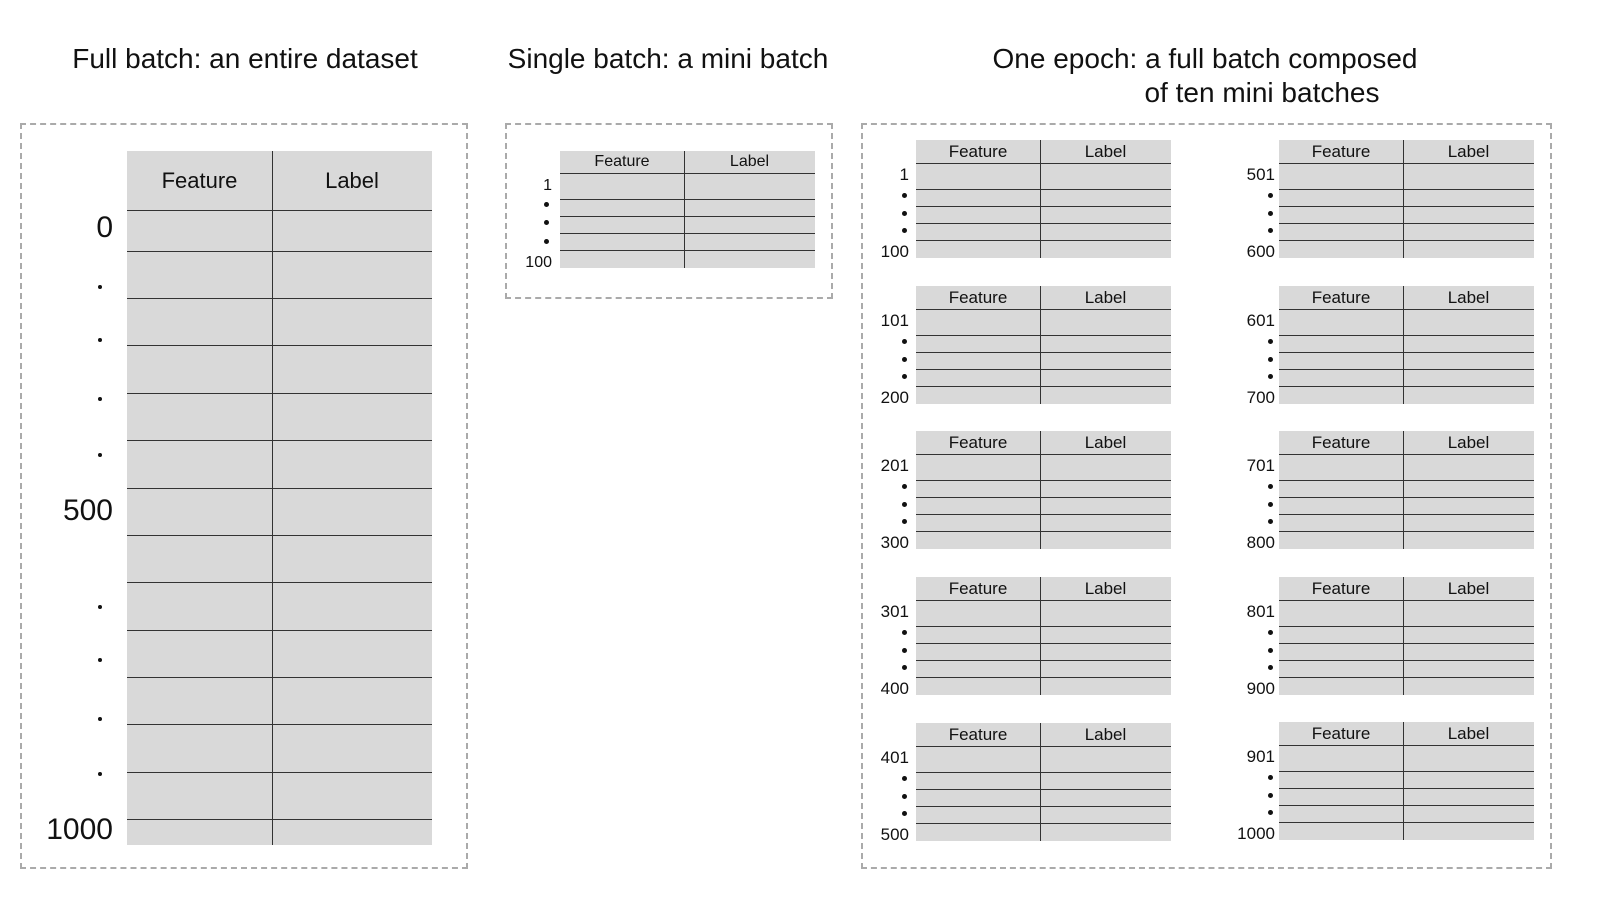 The height and width of the screenshot is (900, 1600). What do you see at coordinates (1260, 542) in the screenshot?
I see `row-index-label: 800` at bounding box center [1260, 542].